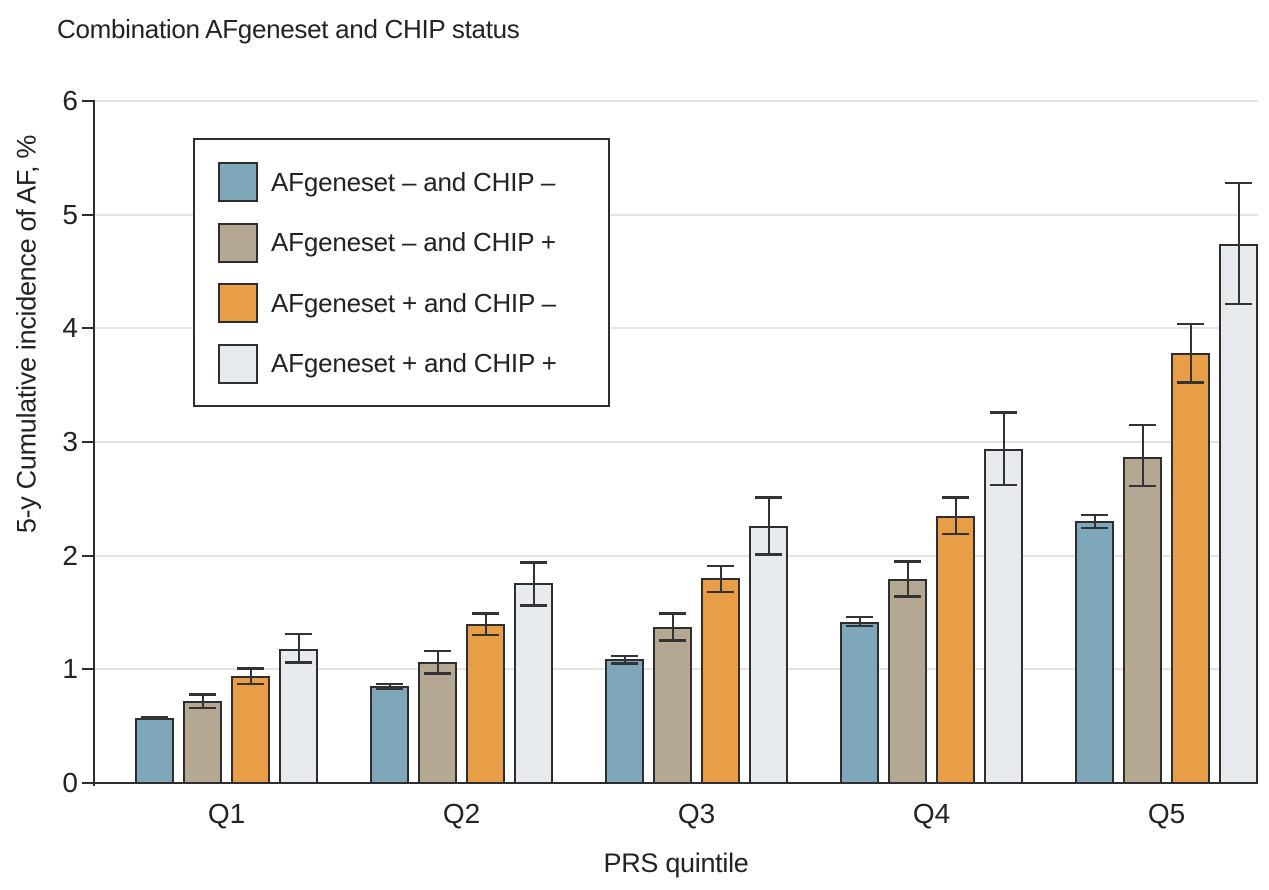  I want to click on error-bar-q5-s1, so click(1094, 521).